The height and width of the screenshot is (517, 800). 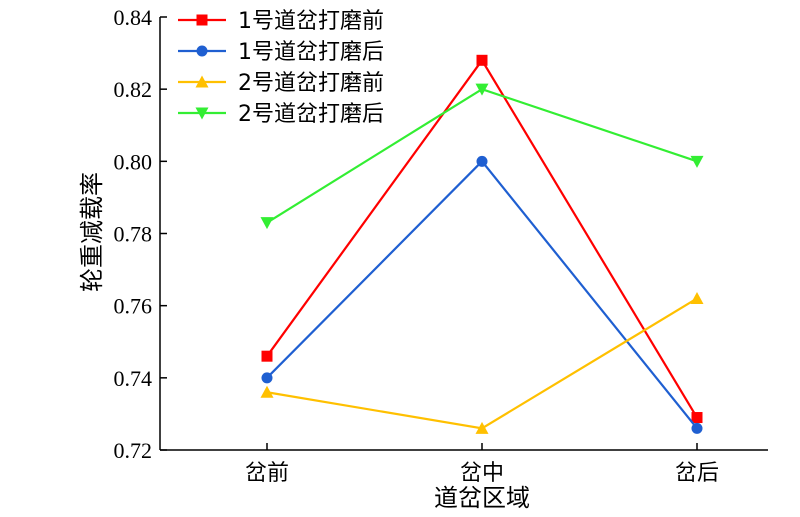 I want to click on y-tick-label: 0.82, so click(x=133, y=89).